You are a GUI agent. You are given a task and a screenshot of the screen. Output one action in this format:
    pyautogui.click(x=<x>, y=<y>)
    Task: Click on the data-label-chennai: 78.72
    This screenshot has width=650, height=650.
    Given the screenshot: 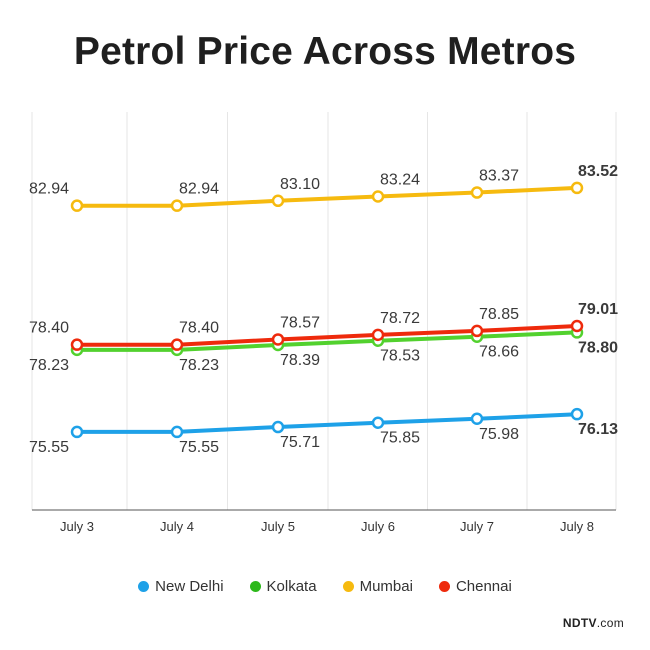 What is the action you would take?
    pyautogui.click(x=400, y=318)
    